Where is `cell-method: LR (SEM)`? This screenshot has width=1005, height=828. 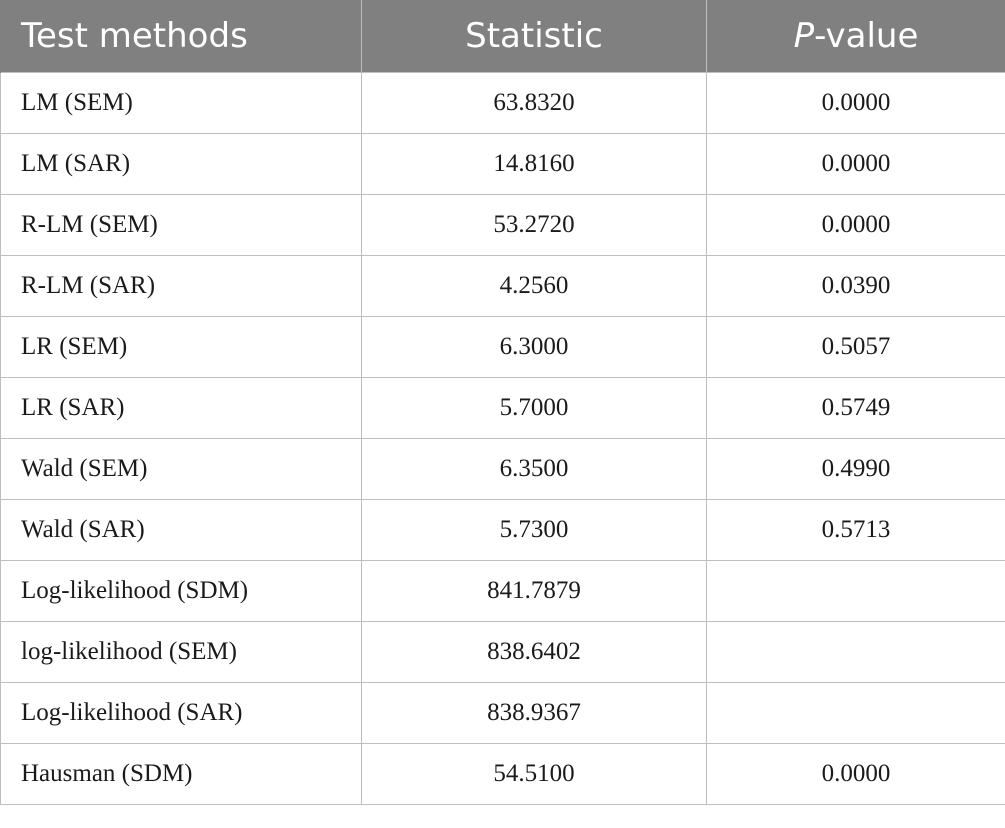 cell-method: LR (SEM) is located at coordinates (181, 347).